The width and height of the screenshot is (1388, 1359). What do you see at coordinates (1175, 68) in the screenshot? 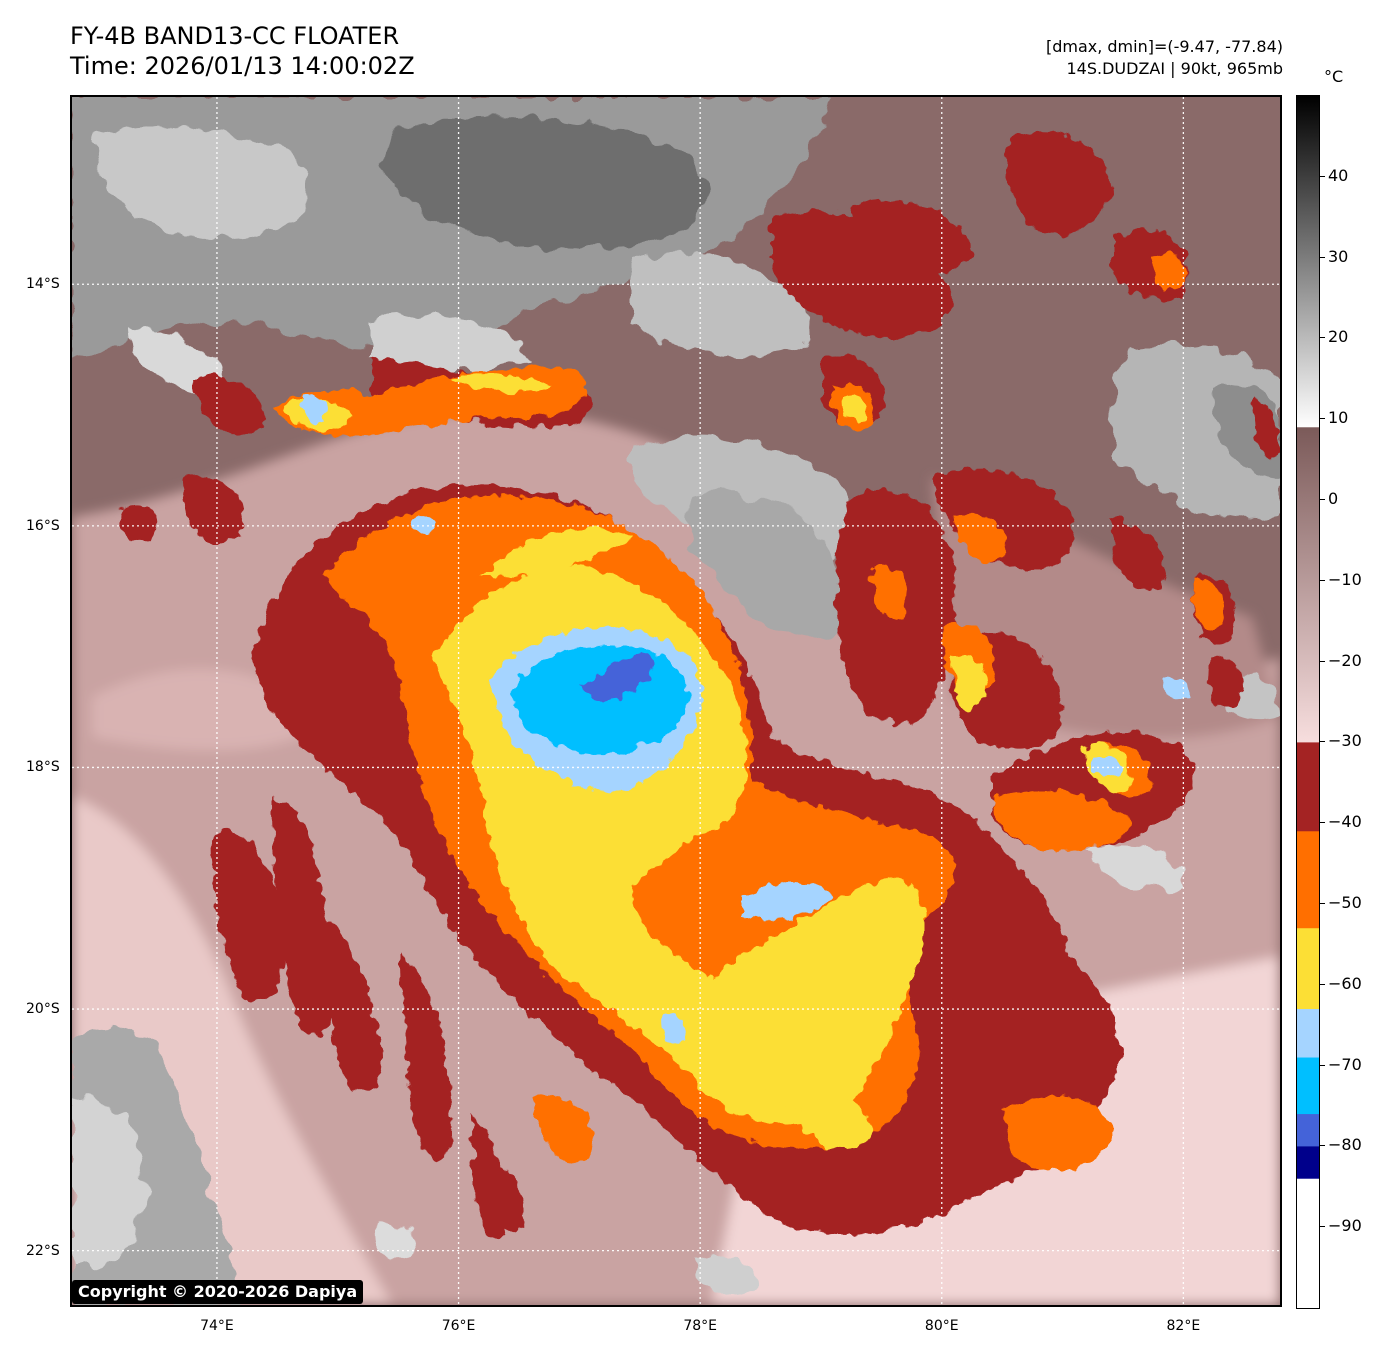
I see `storm-info: 14S.DUDZAI | 90kt, 965mb` at bounding box center [1175, 68].